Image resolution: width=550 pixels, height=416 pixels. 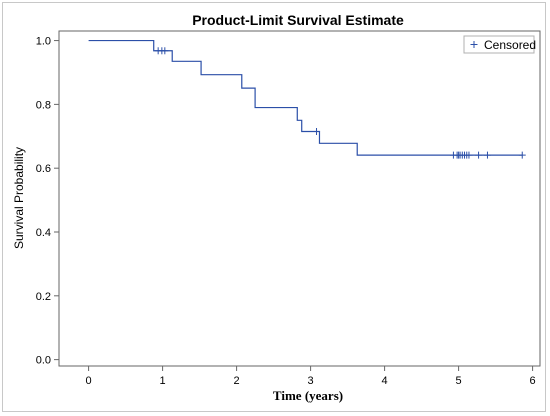 I want to click on y-tick-label: 0.8, so click(x=43, y=105).